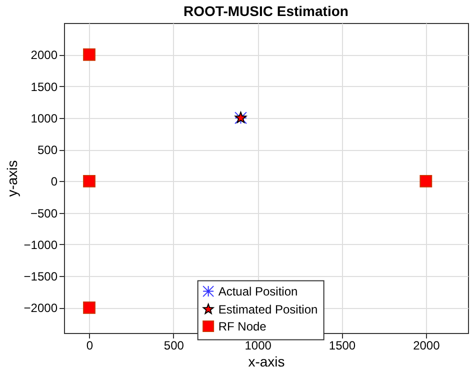 Image resolution: width=474 pixels, height=383 pixels. I want to click on x-tick-label: 500, so click(174, 345).